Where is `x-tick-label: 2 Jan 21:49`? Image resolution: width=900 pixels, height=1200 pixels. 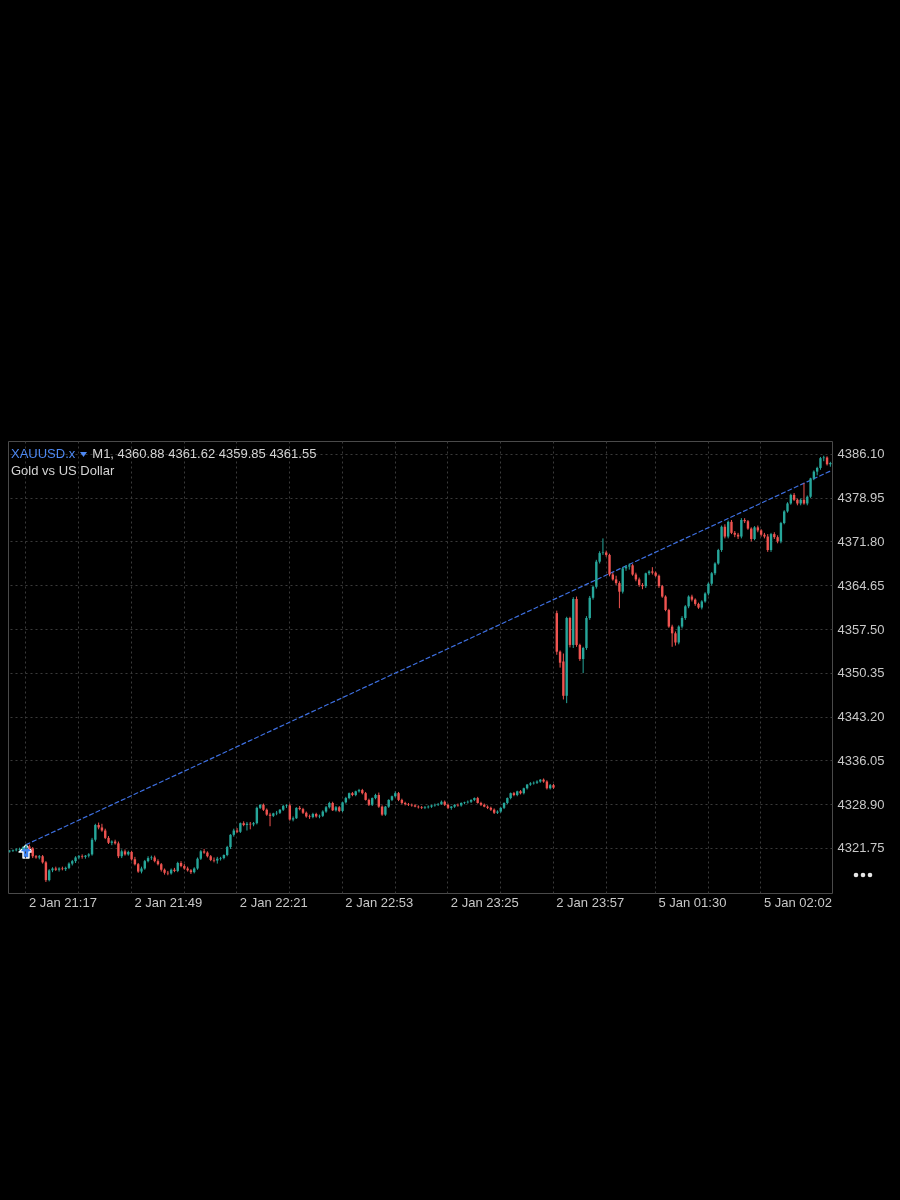
x-tick-label: 2 Jan 21:49 is located at coordinates (168, 902).